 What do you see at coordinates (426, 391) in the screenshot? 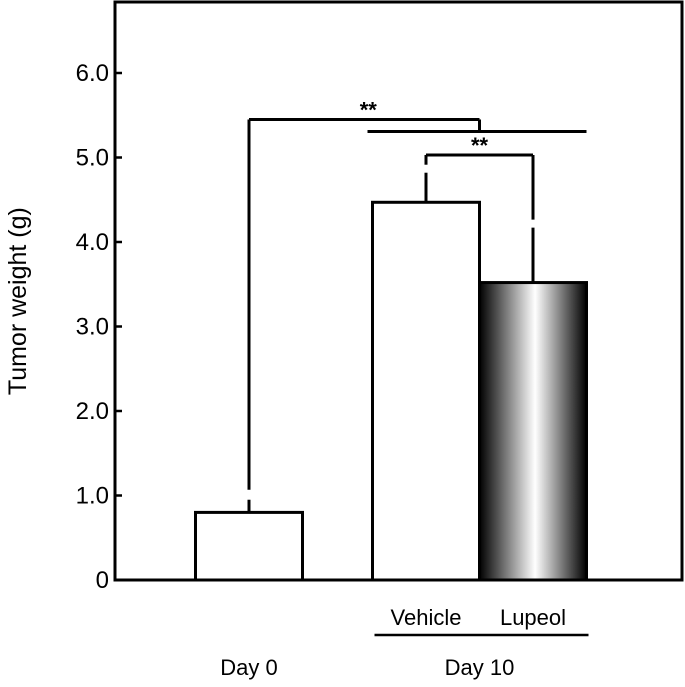
I see `bar-vehicle` at bounding box center [426, 391].